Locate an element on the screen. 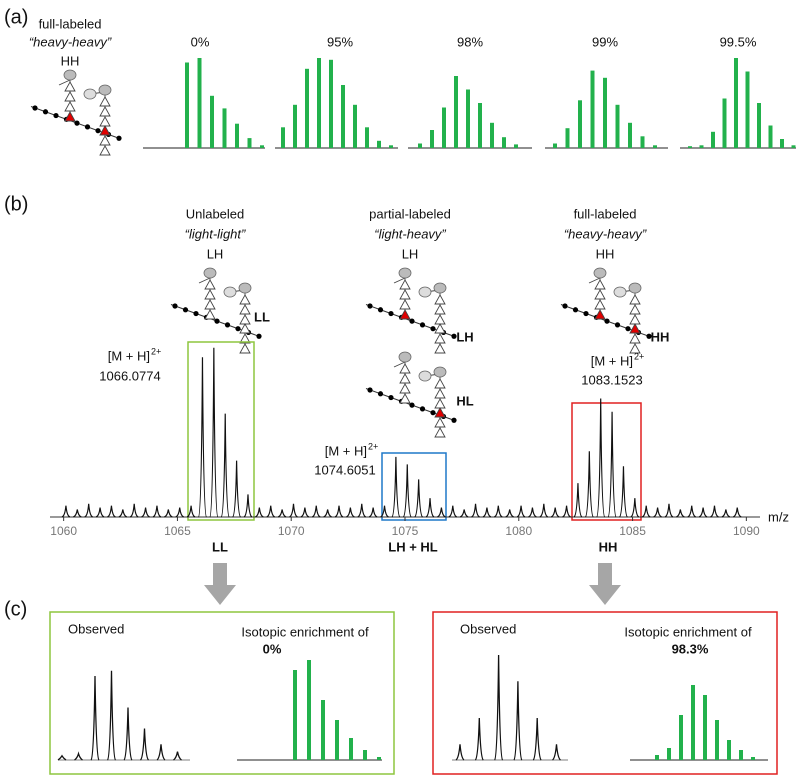  icon-label: HH is located at coordinates (660, 336).